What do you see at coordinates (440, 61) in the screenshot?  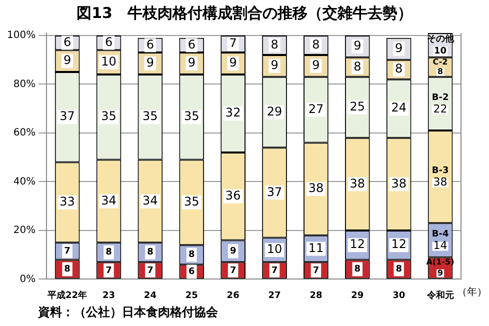 I see `series-label: C-2` at bounding box center [440, 61].